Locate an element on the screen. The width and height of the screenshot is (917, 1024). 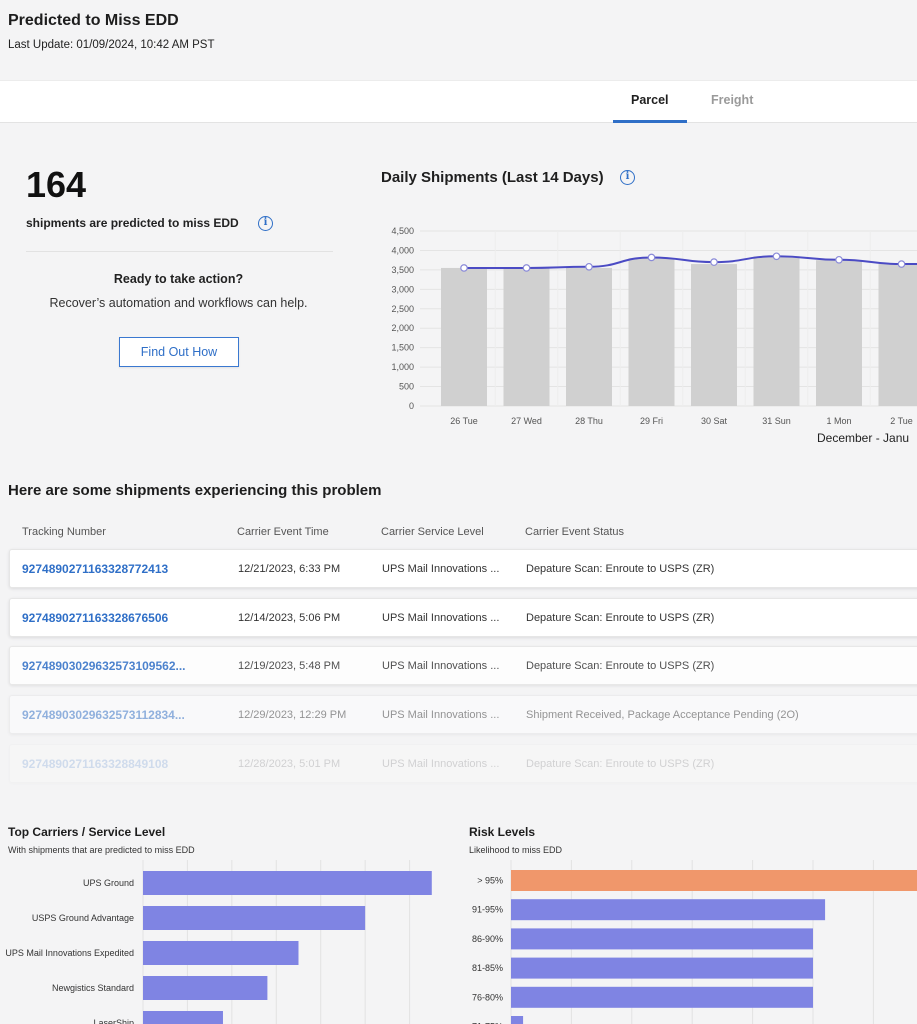
category-label: 76-80% is located at coordinates (487, 997).